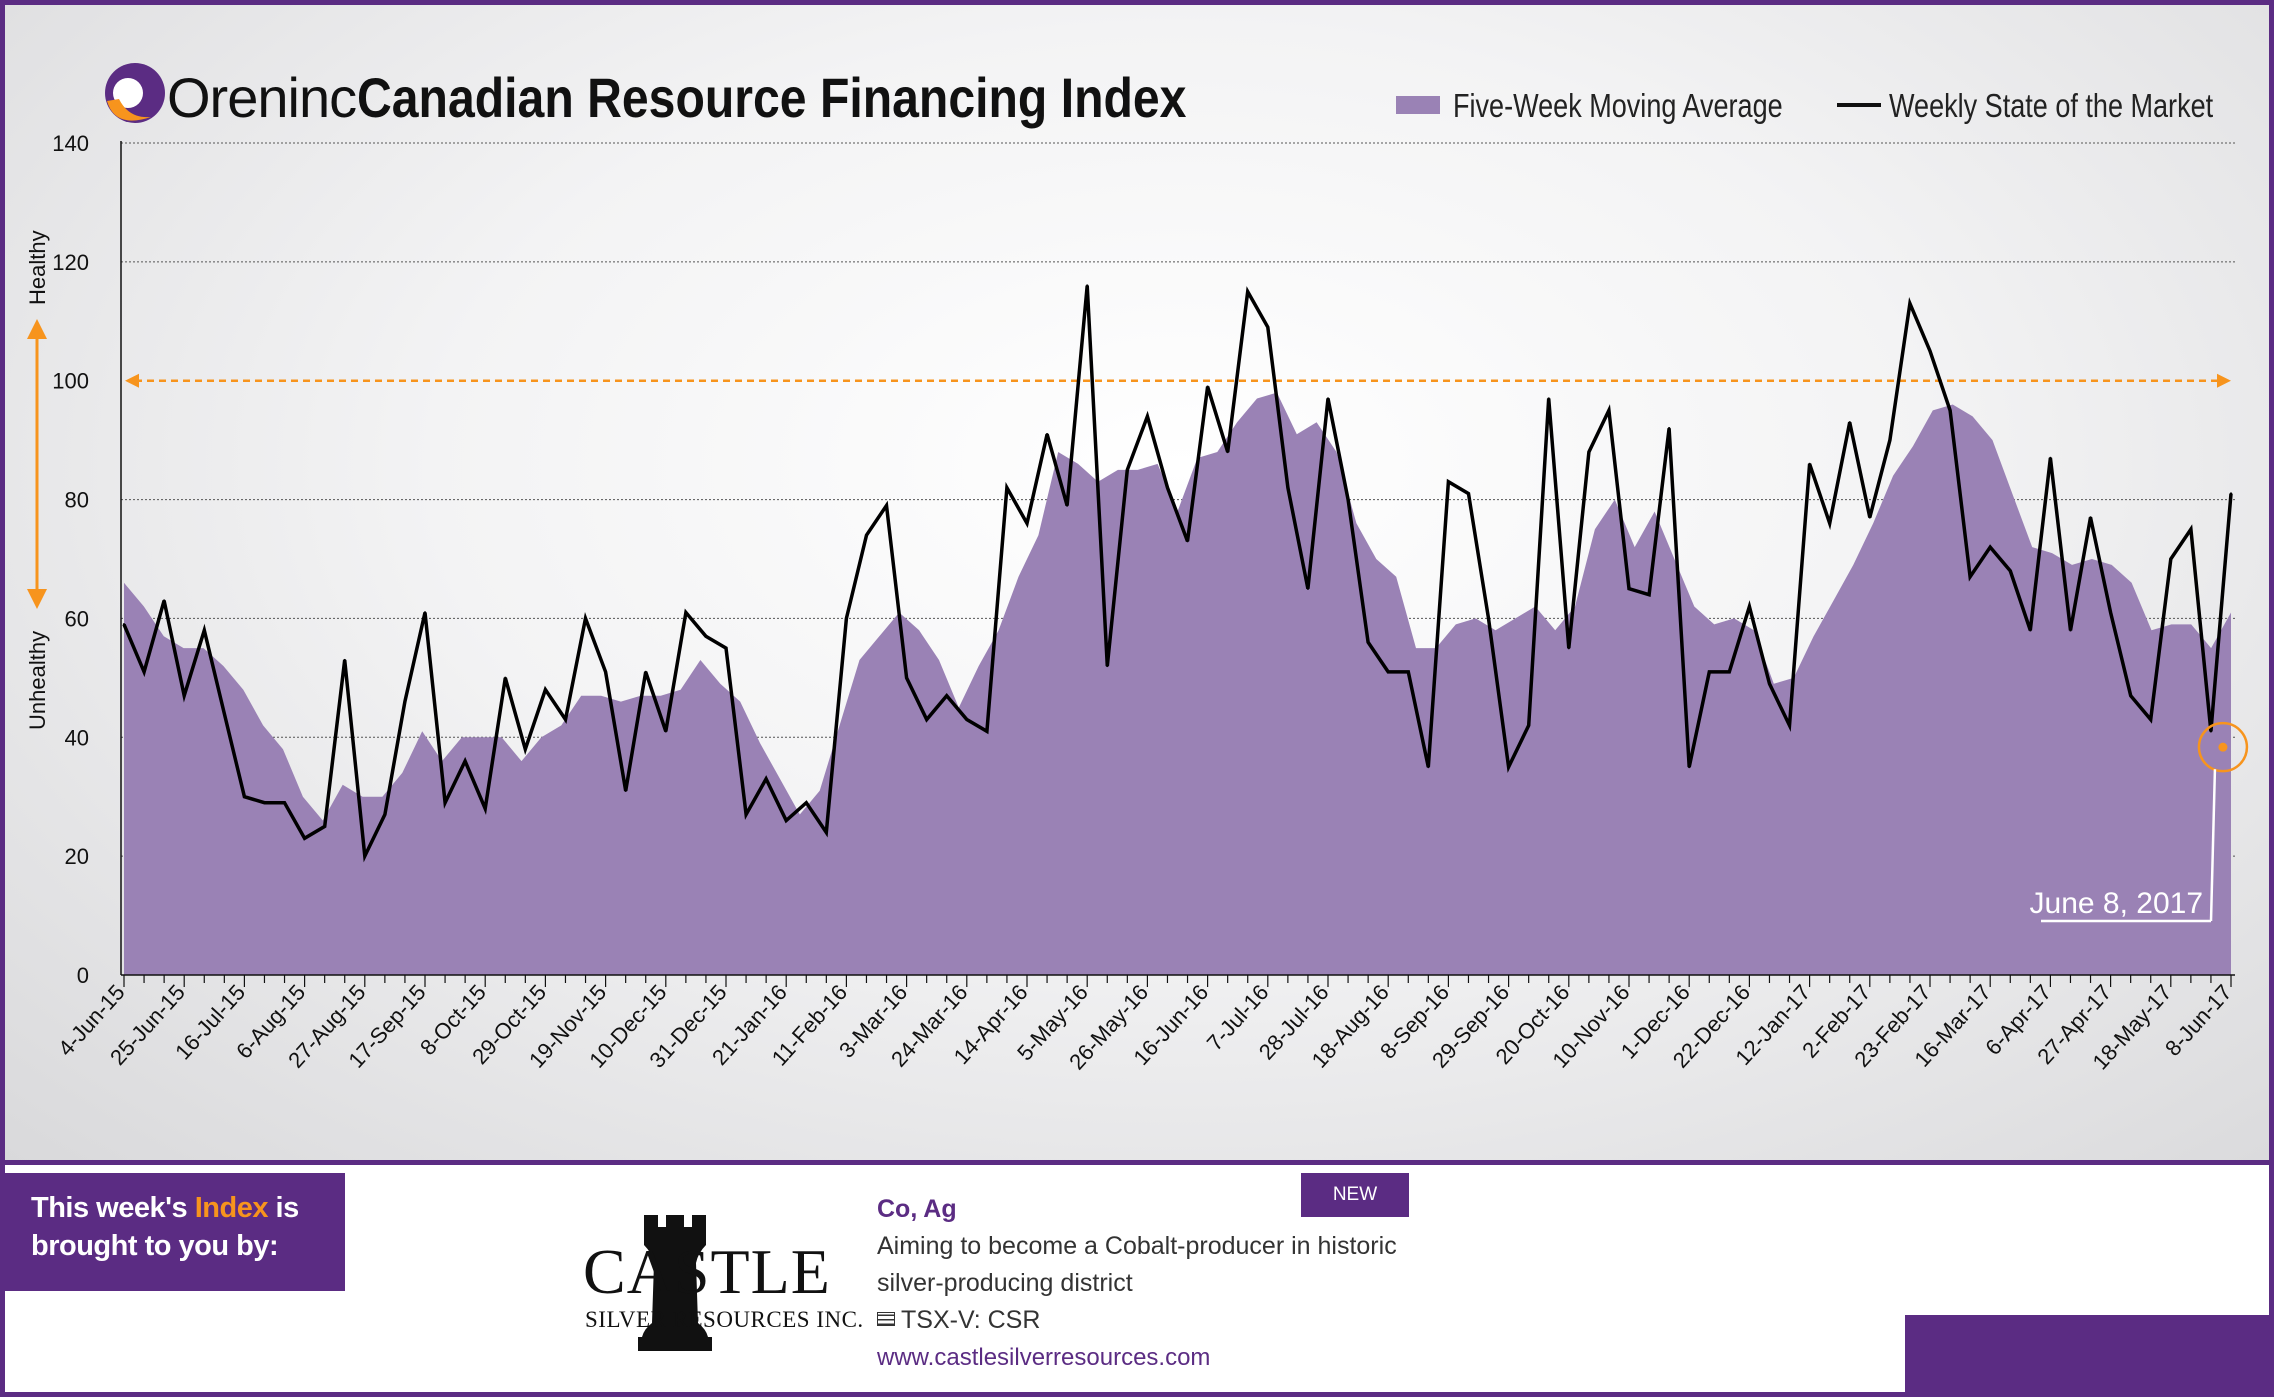 The height and width of the screenshot is (1397, 2274). I want to click on y-tick-label: 20, so click(77, 856).